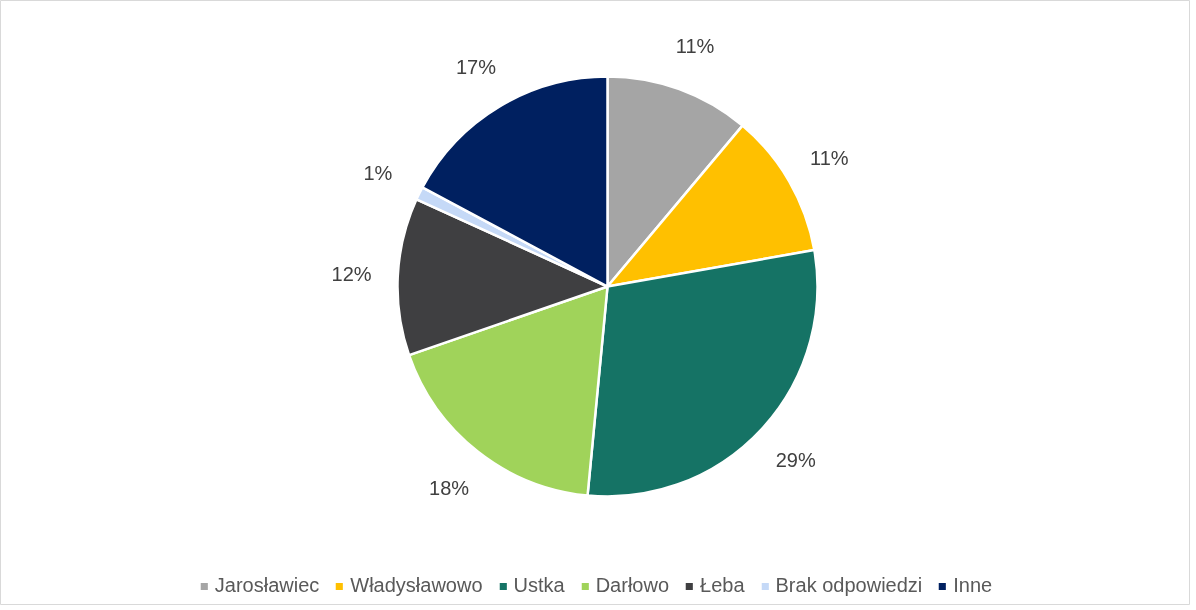 This screenshot has height=610, width=1196. I want to click on legend-label: Inne, so click(973, 585).